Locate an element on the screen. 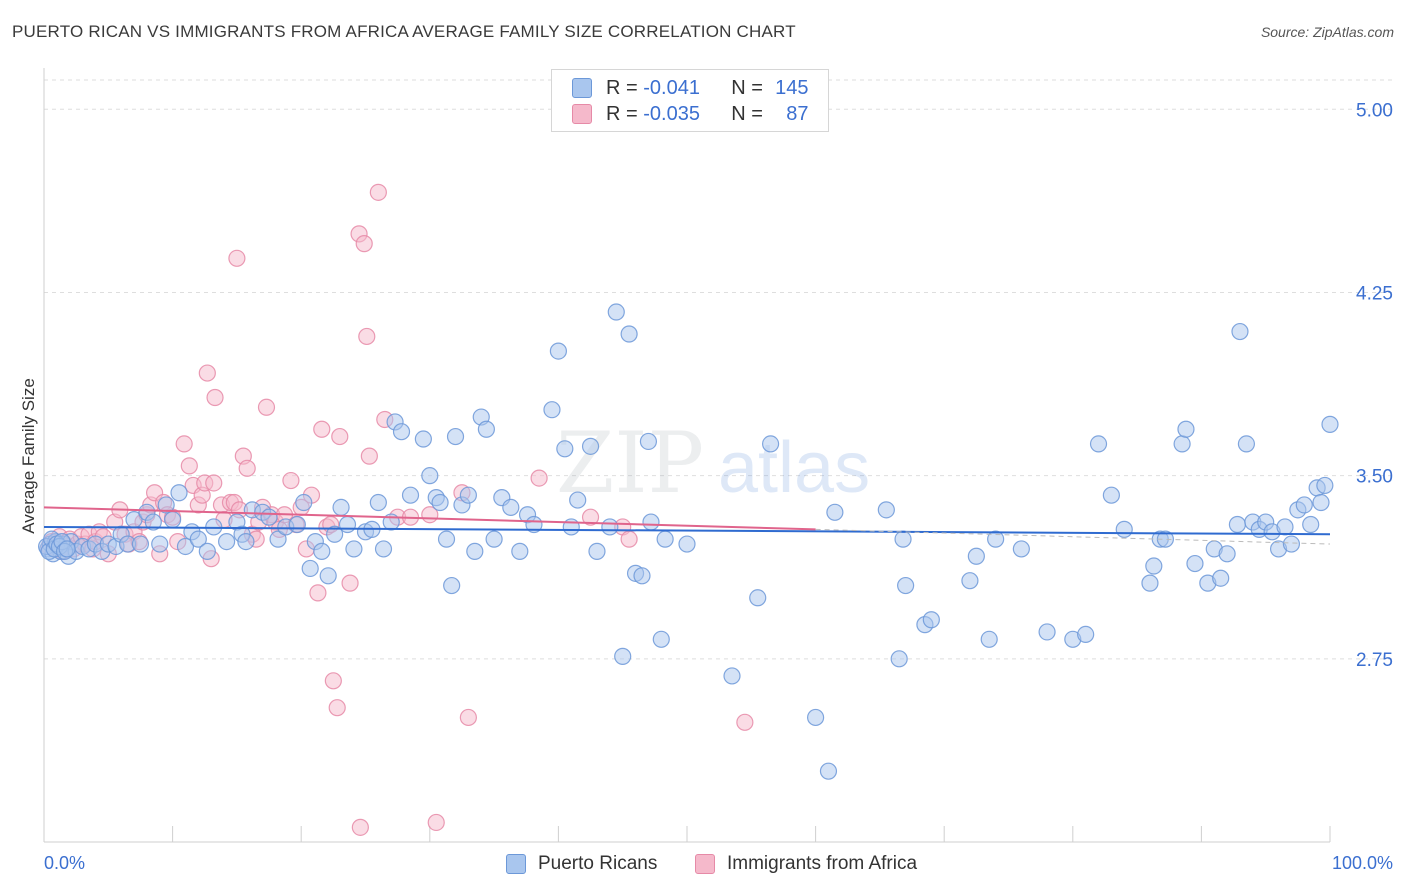  y-tick-label: 5.00 is located at coordinates (1374, 110).